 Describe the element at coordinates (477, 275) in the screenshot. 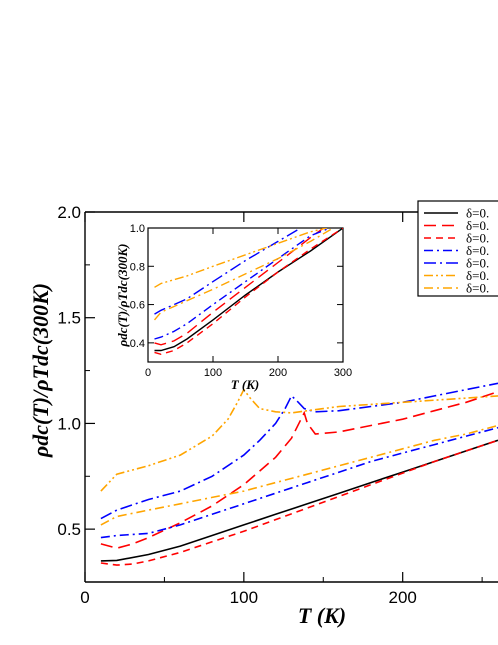

I see `legend-label-6: δ=0.` at that location.